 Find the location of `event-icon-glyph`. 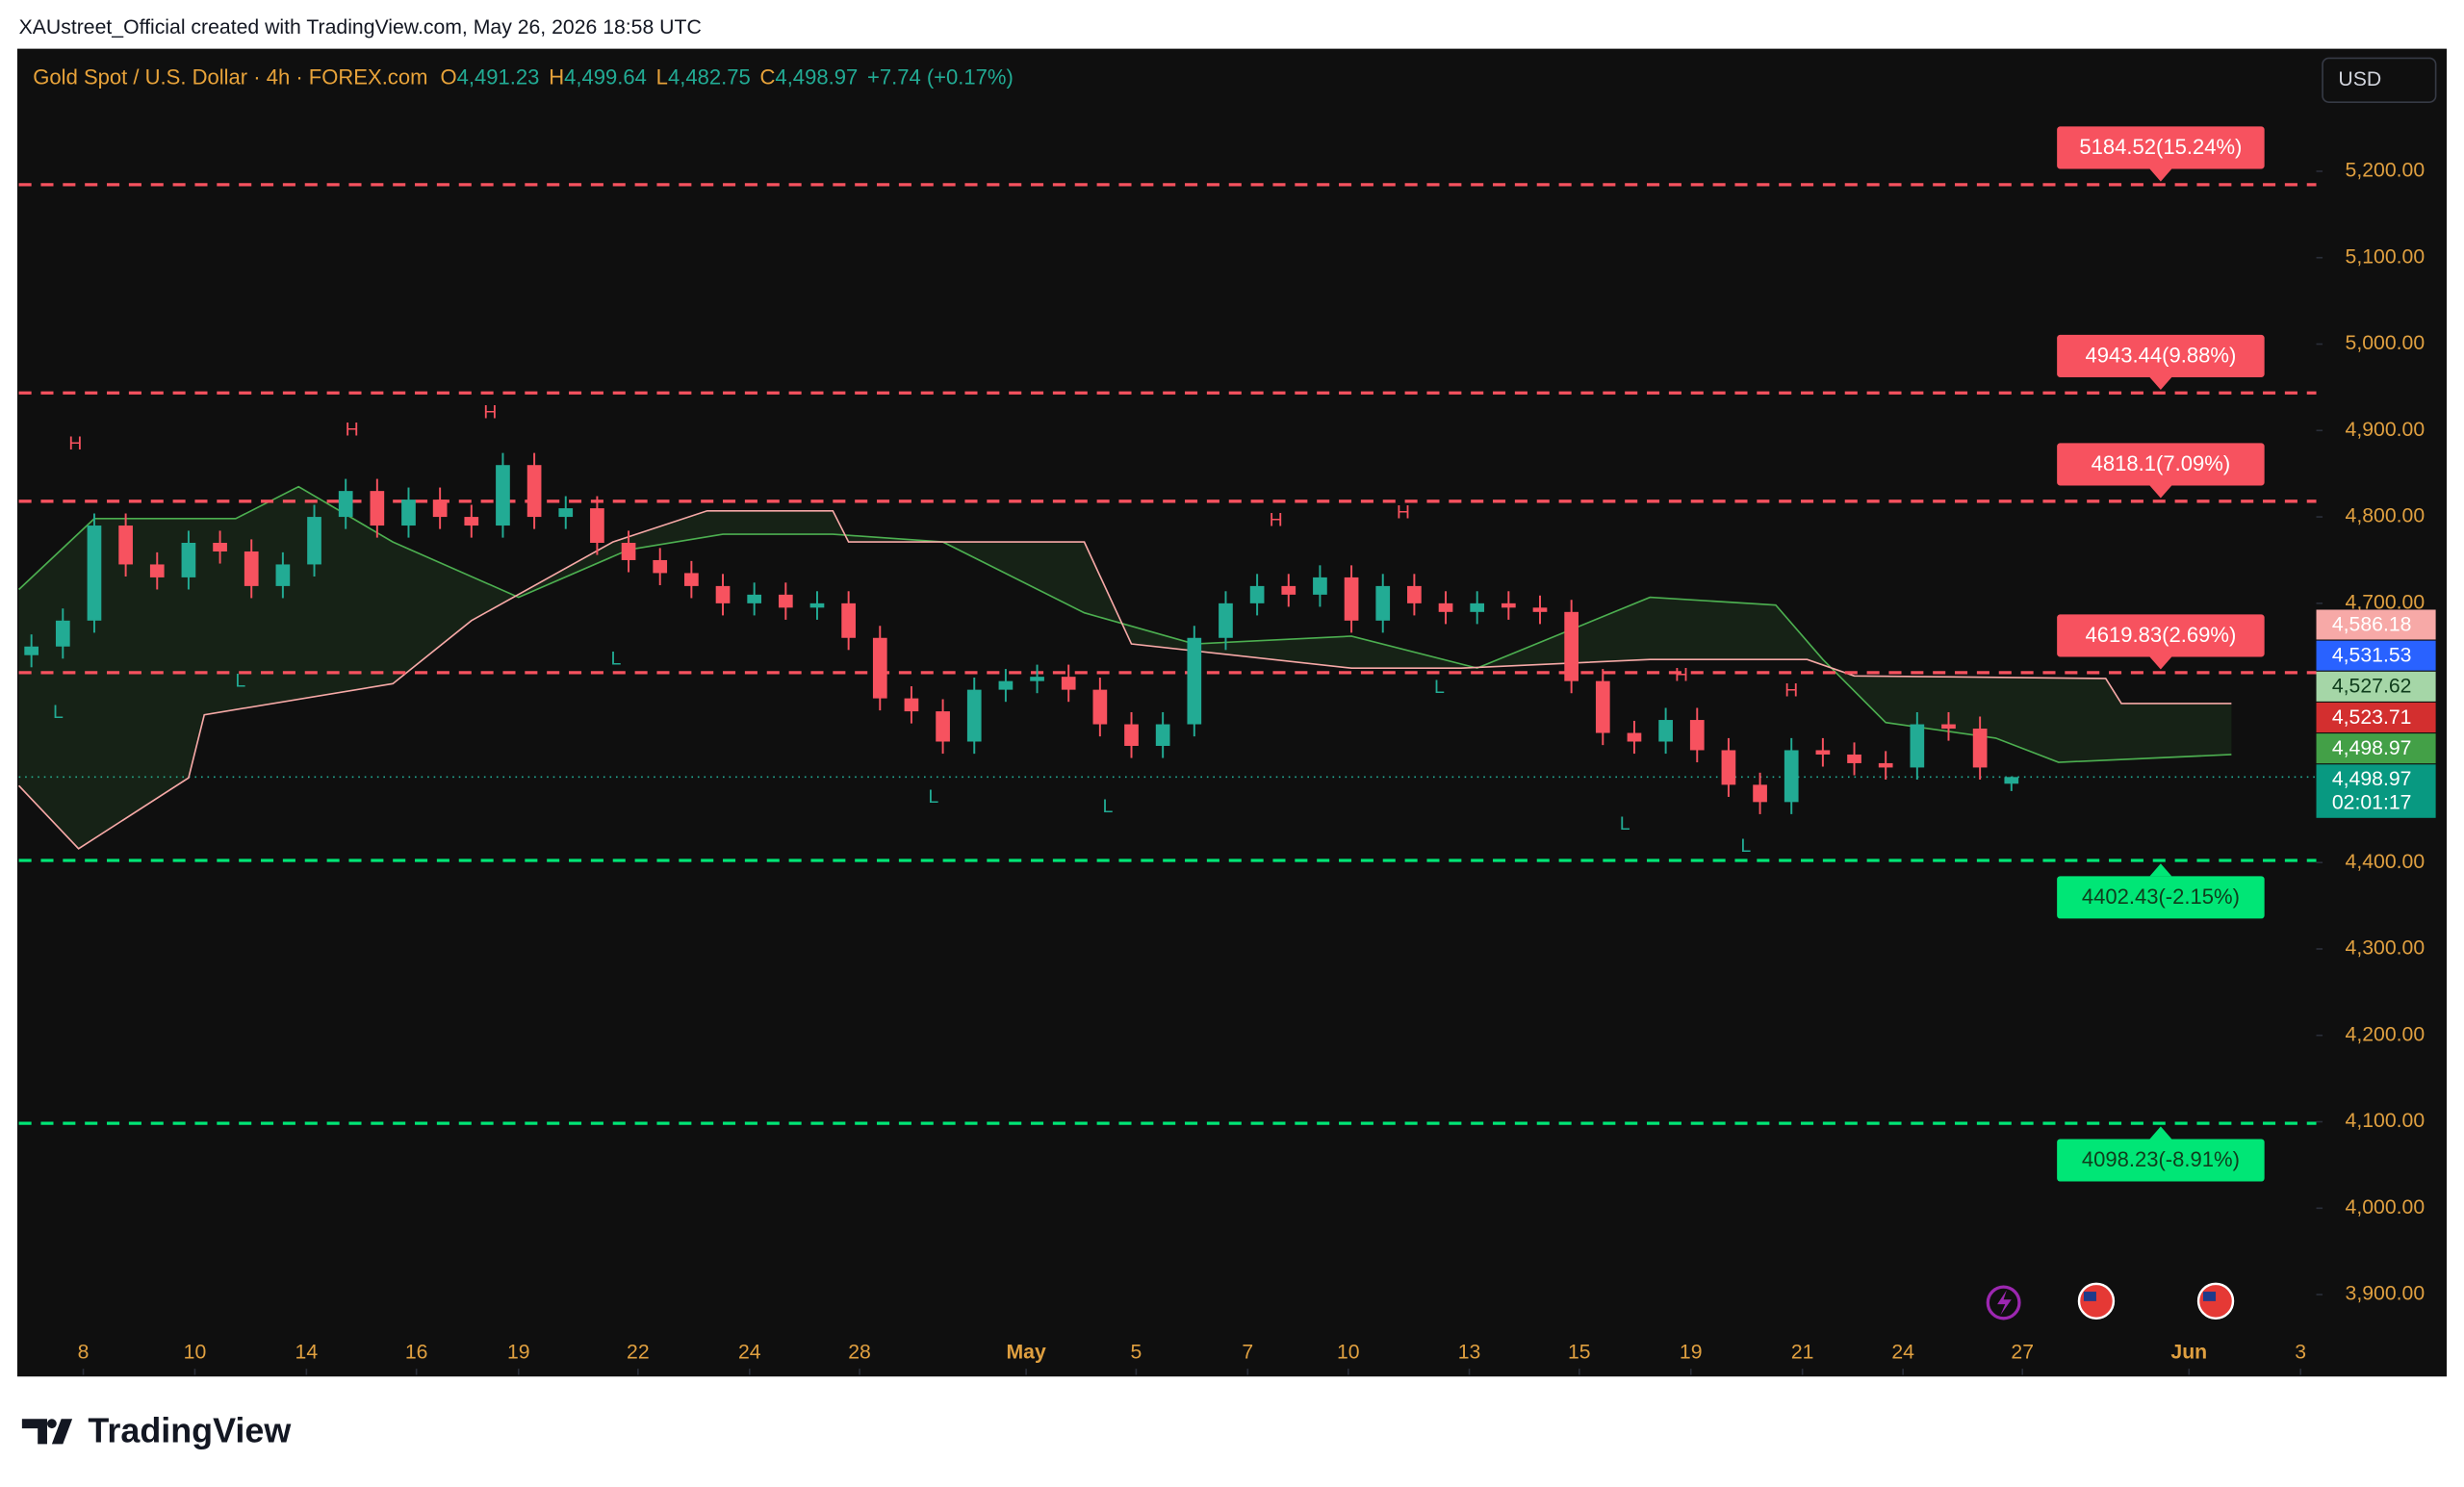

event-icon-glyph is located at coordinates (2004, 1303).